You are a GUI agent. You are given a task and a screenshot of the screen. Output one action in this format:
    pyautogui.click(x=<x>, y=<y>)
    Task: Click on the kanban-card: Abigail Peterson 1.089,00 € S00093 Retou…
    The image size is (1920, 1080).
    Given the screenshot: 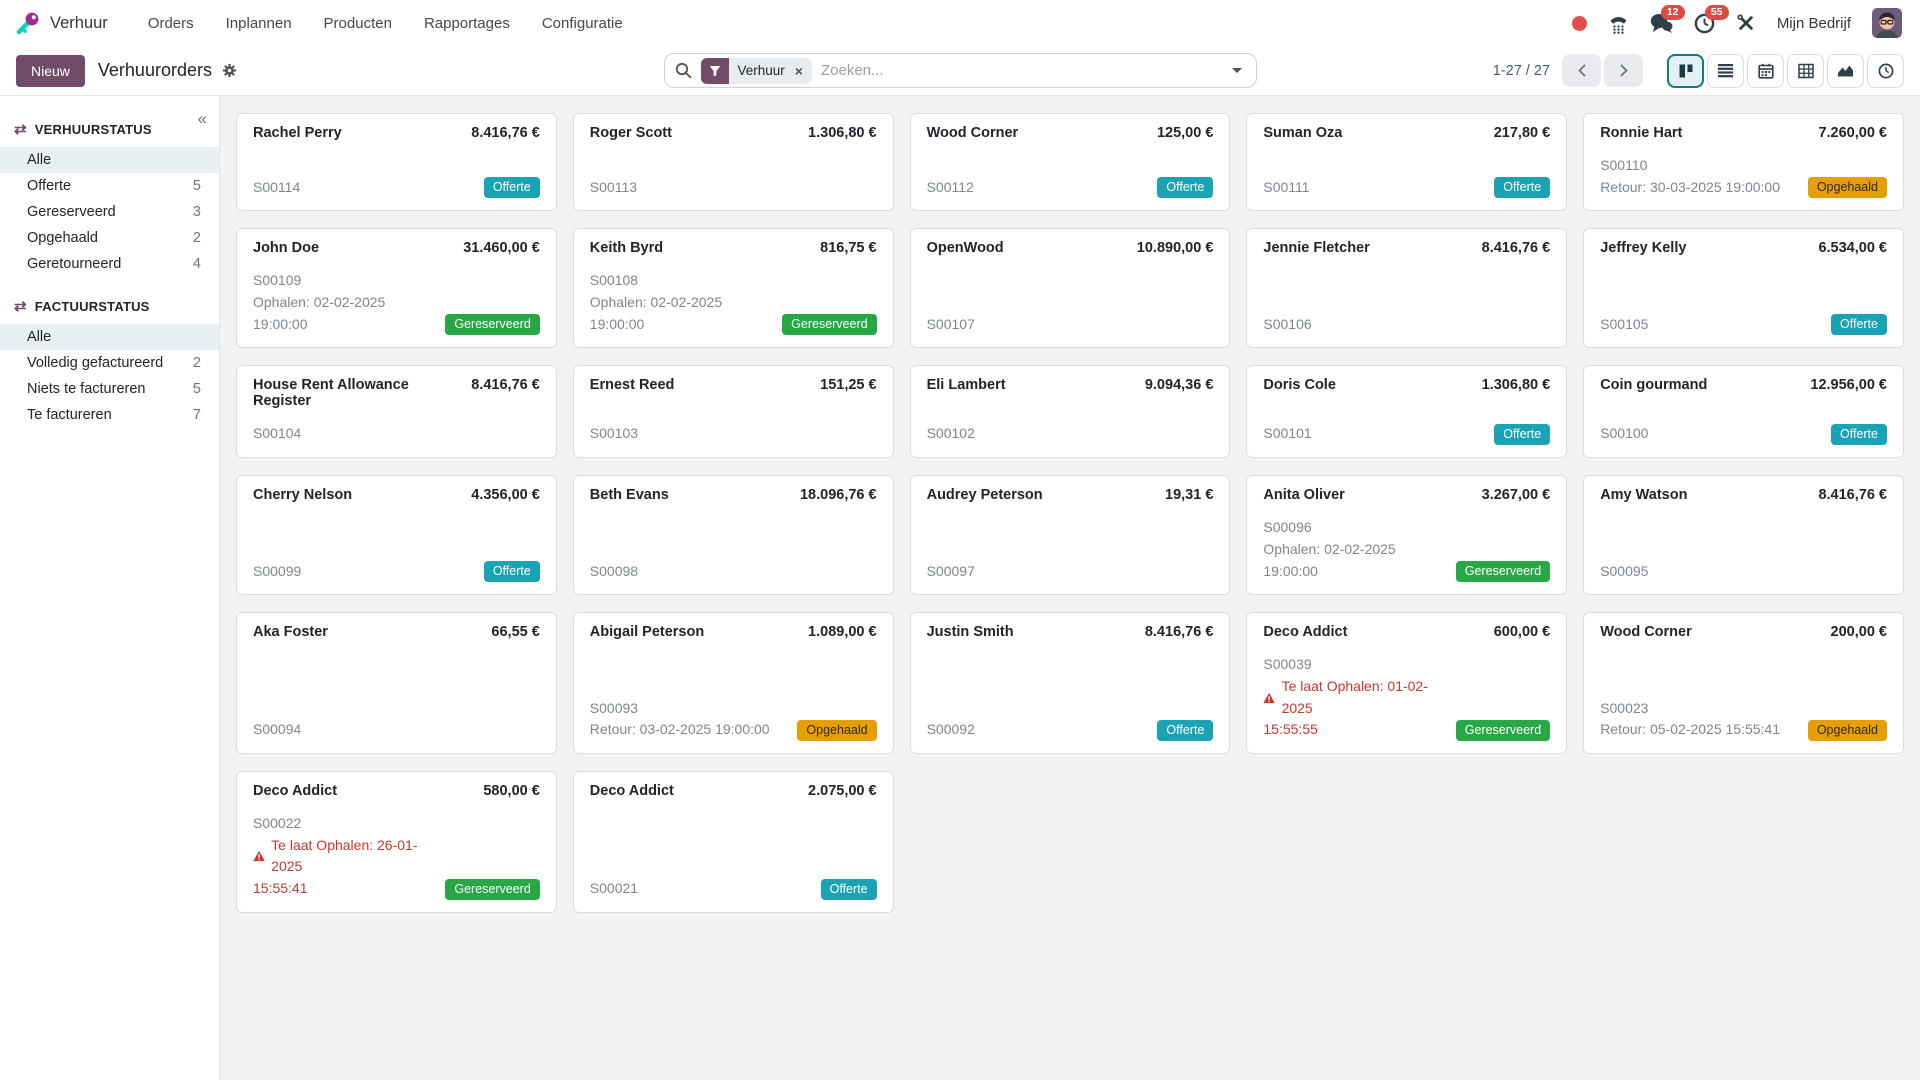 What is the action you would take?
    pyautogui.click(x=733, y=683)
    